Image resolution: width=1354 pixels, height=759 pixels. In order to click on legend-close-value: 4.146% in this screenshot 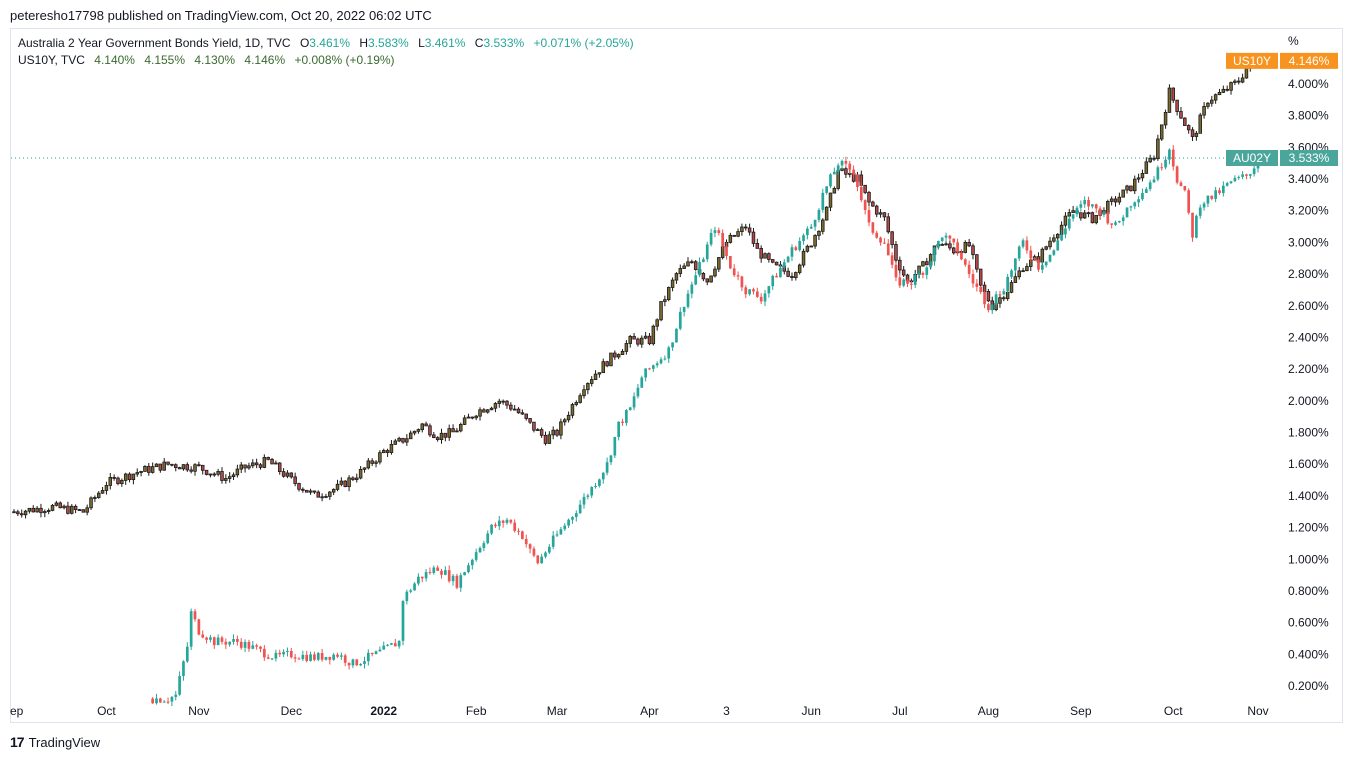, I will do `click(265, 60)`.